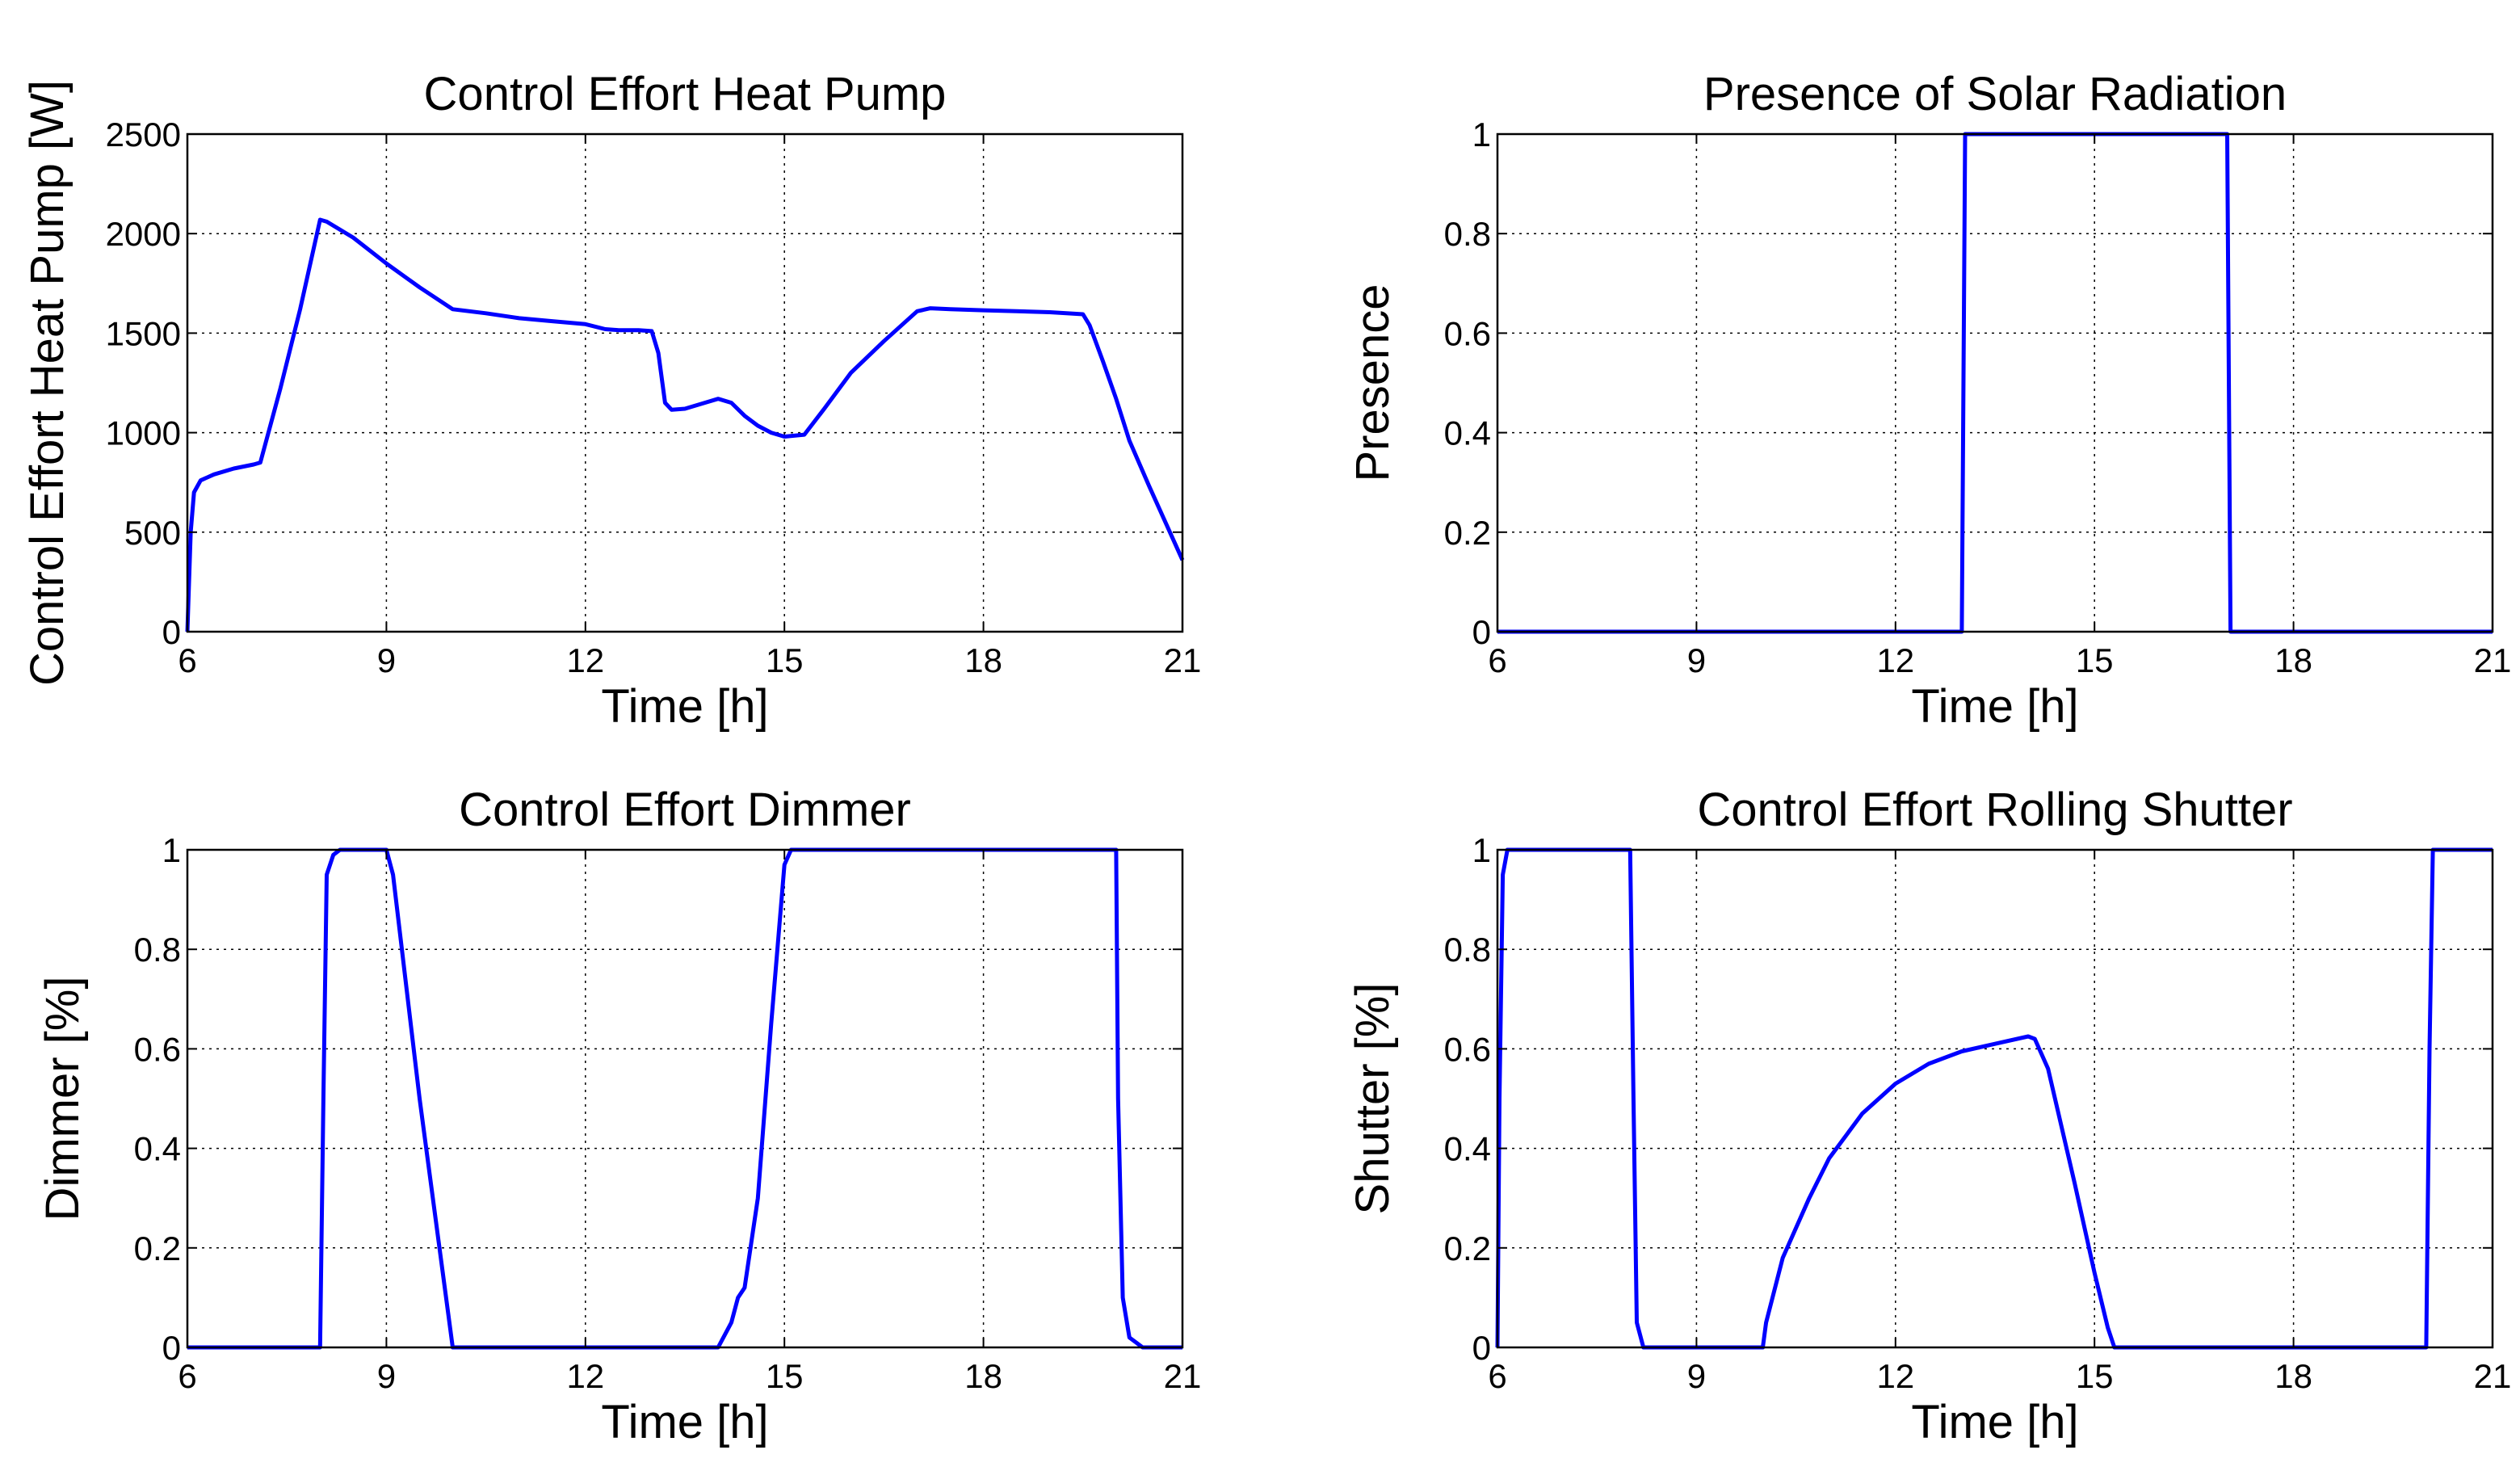  I want to click on chart-title: Control Effort Heat Pump, so click(686, 94).